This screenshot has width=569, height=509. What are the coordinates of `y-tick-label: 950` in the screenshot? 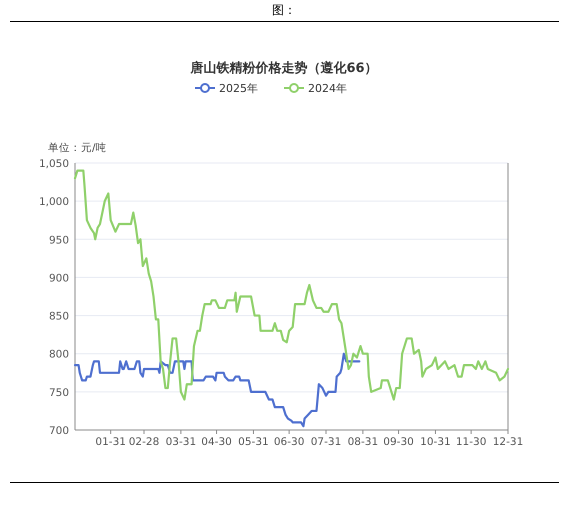 It's located at (58, 240).